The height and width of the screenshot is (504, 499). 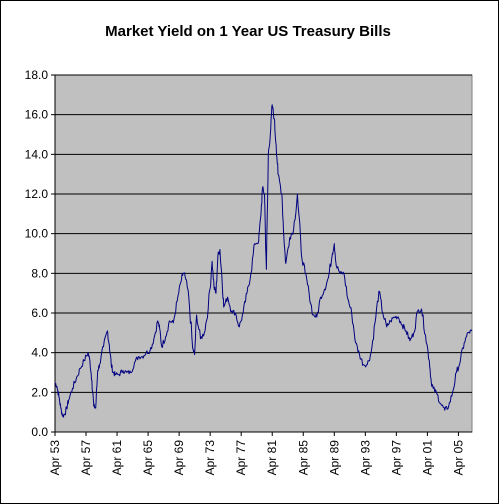 I want to click on x-tick-label: Apr 57, so click(x=86, y=458).